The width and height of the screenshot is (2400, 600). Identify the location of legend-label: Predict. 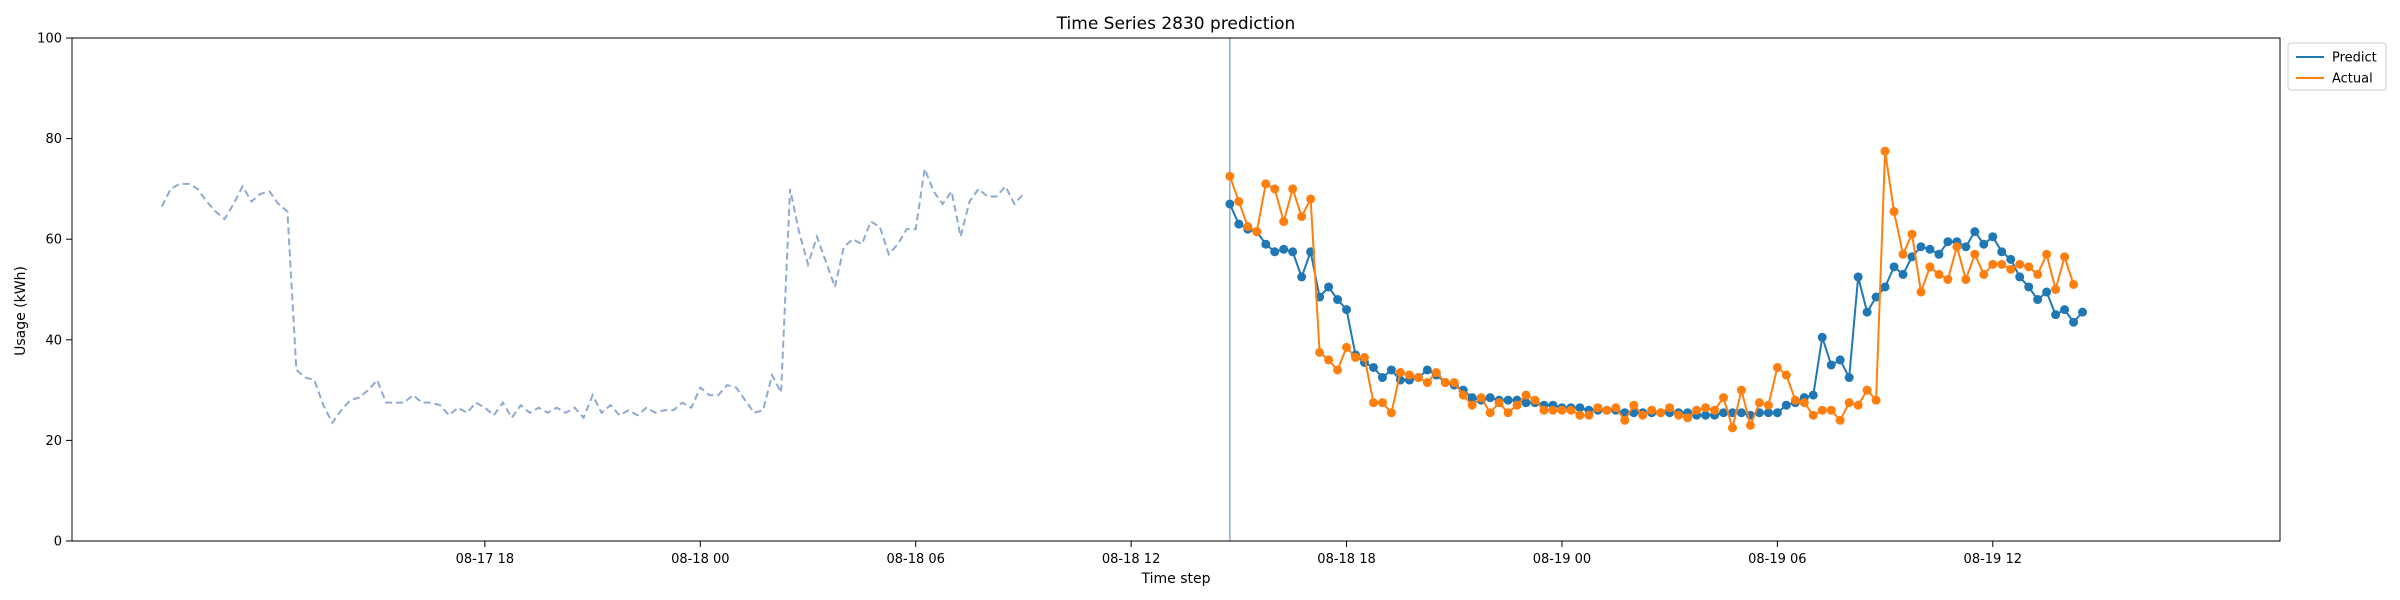
(2354, 58).